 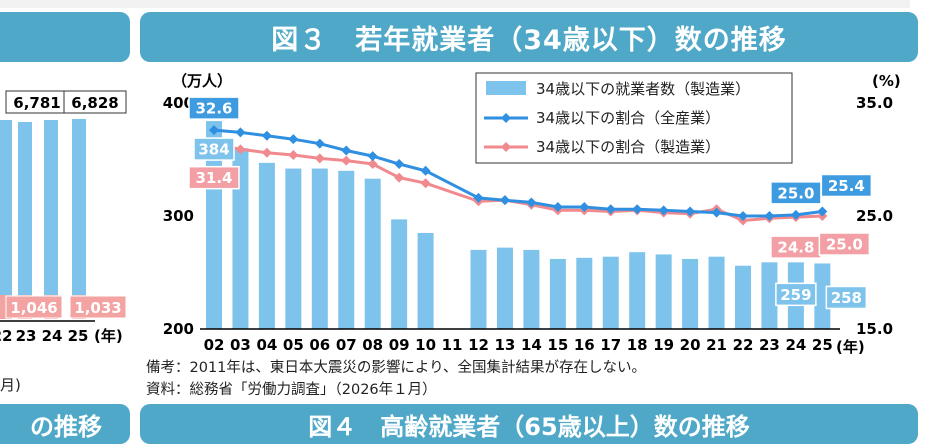 What do you see at coordinates (529, 426) in the screenshot?
I see `next-chart-title: 図４ 高齢就業者（65歳以上）数の推移` at bounding box center [529, 426].